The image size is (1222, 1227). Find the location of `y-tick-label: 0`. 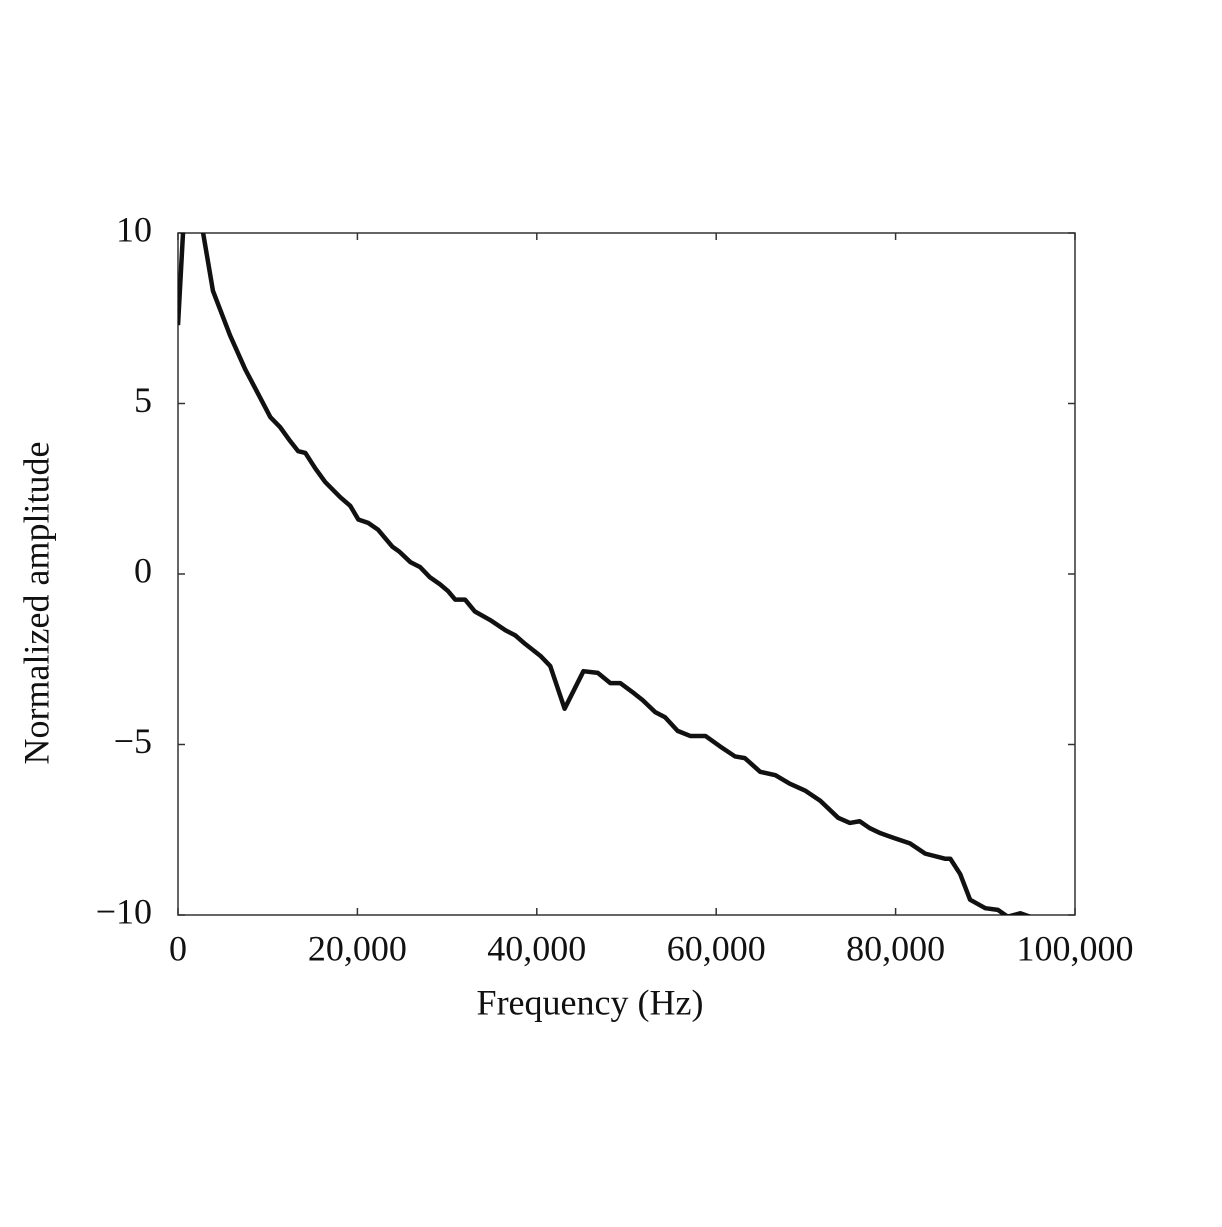

y-tick-label: 0 is located at coordinates (143, 570).